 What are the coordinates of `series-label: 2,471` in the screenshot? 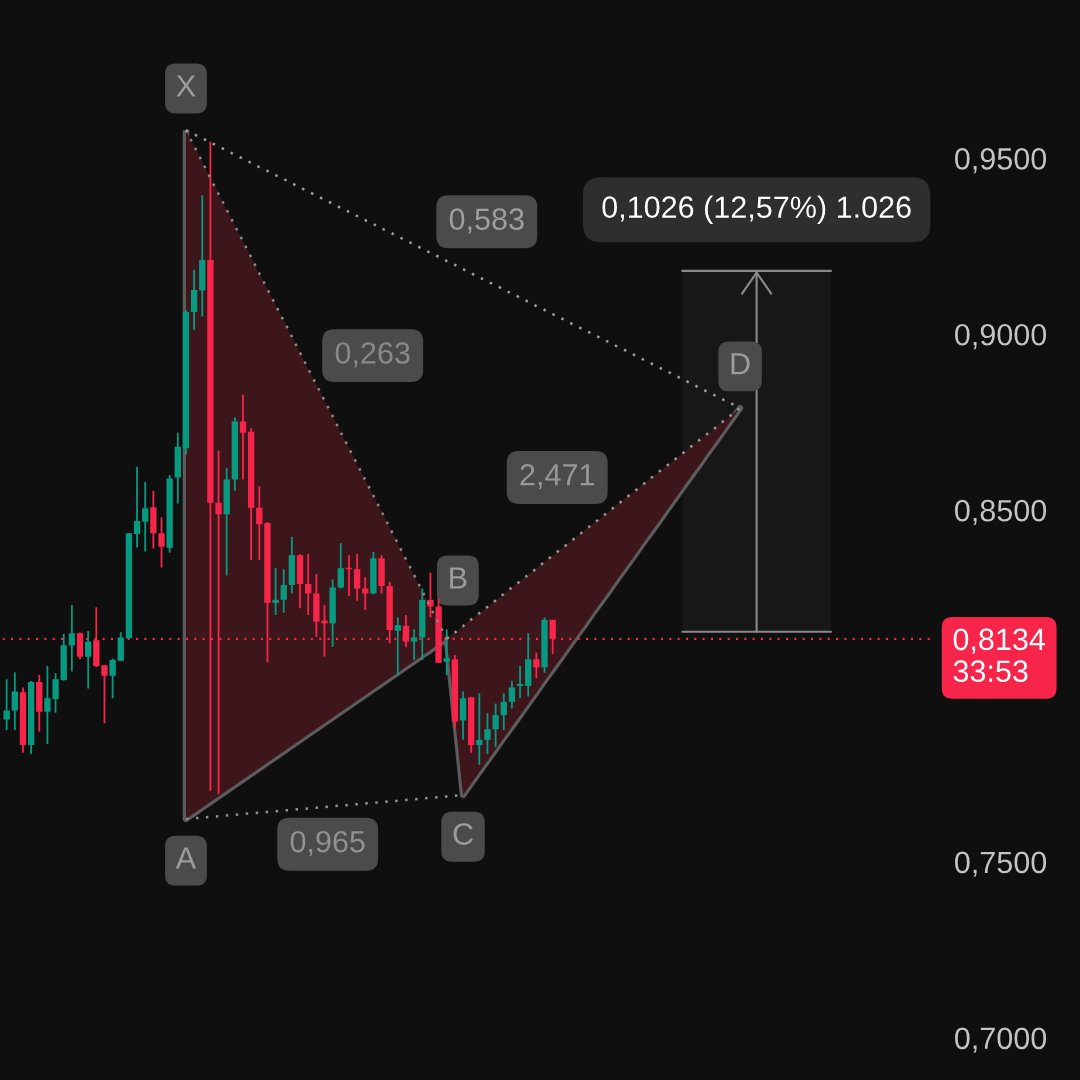 It's located at (557, 477).